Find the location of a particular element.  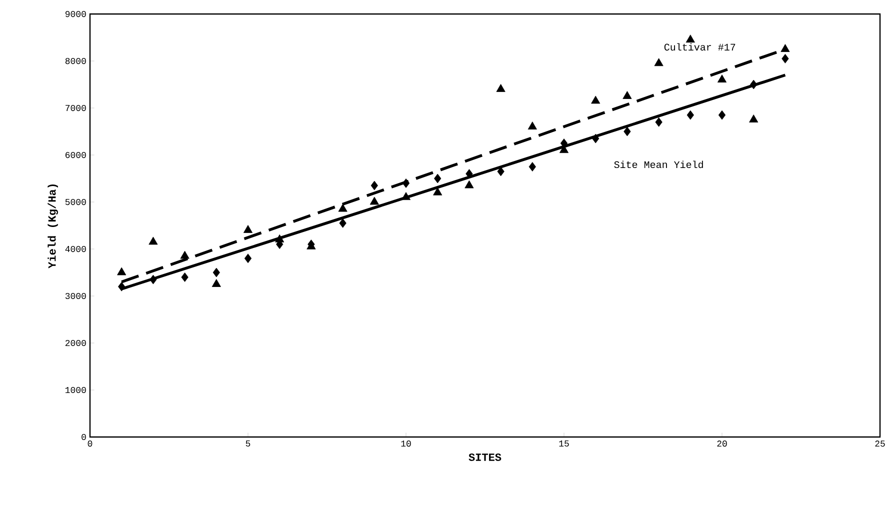

x-axis-title: SITES is located at coordinates (485, 457).